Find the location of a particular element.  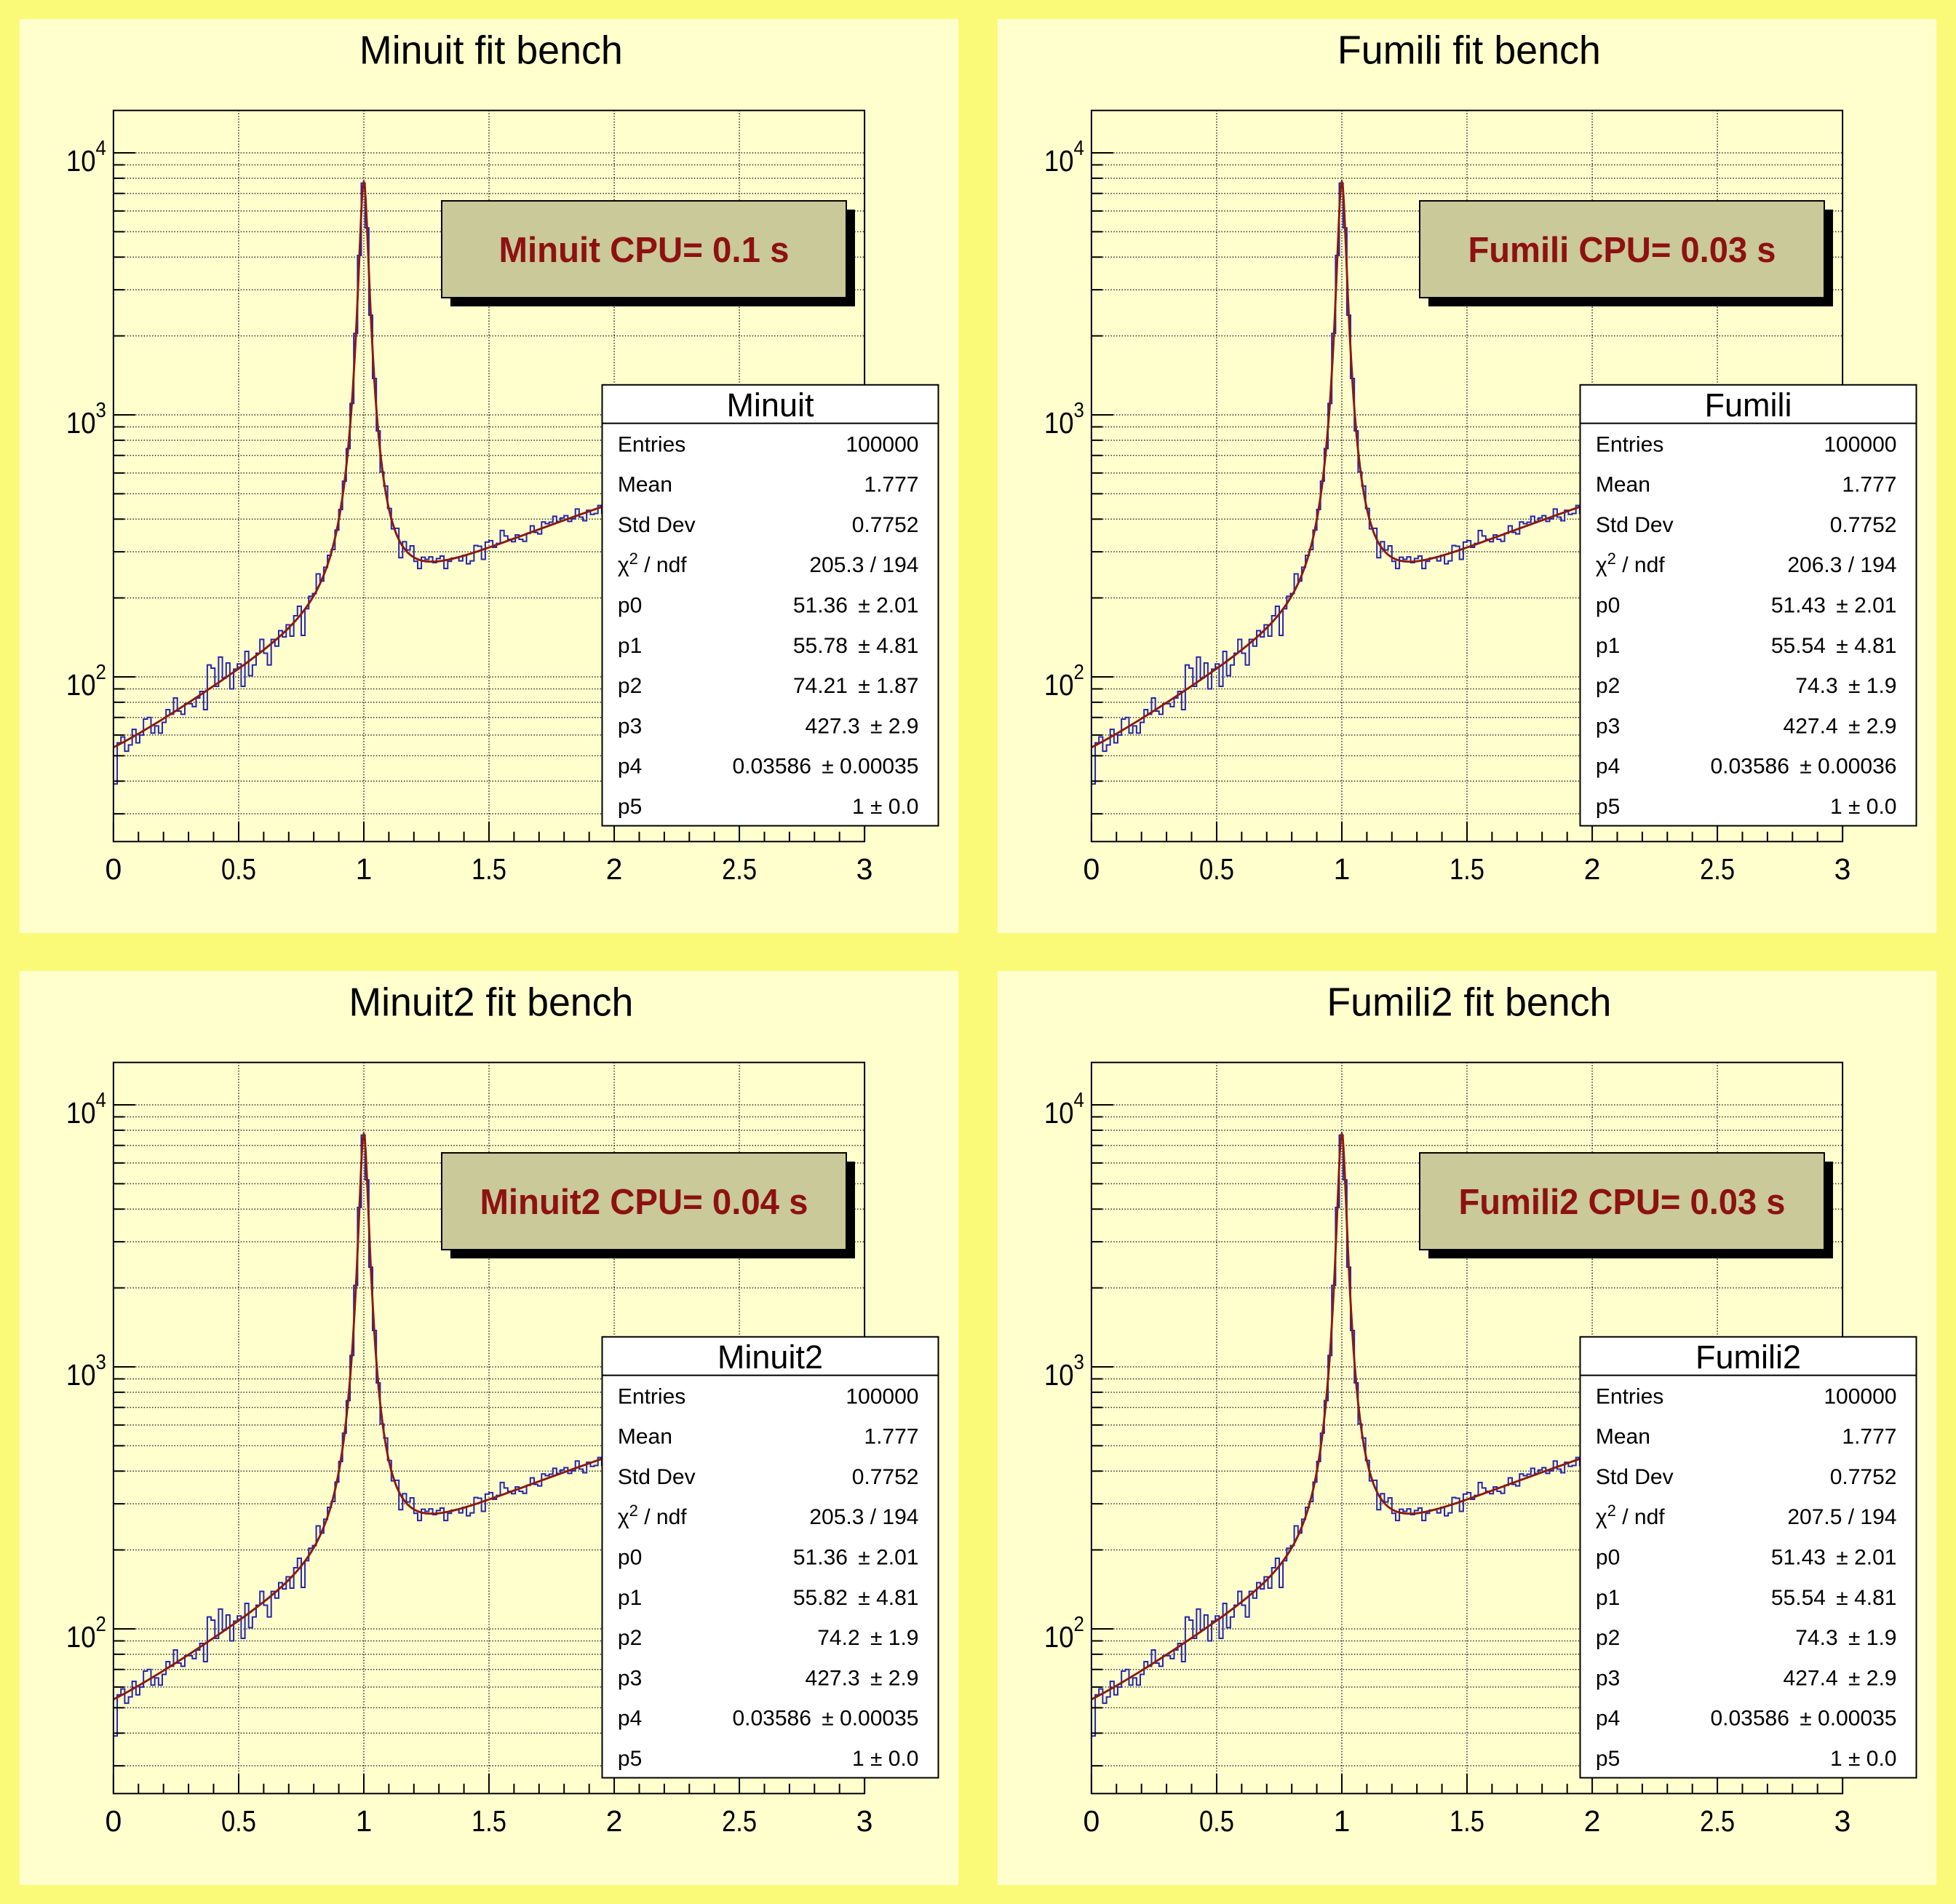

svg-text: Fumili2 CPU= 0.03 s is located at coordinates (1621, 1202).